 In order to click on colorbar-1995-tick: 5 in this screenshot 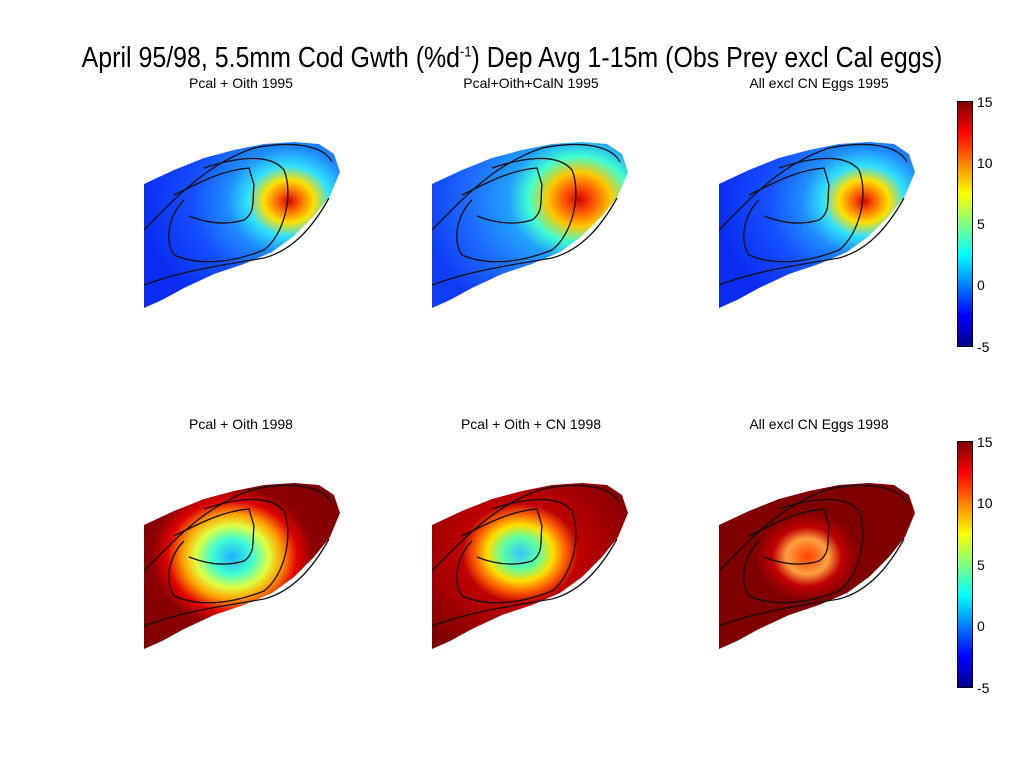, I will do `click(981, 224)`.